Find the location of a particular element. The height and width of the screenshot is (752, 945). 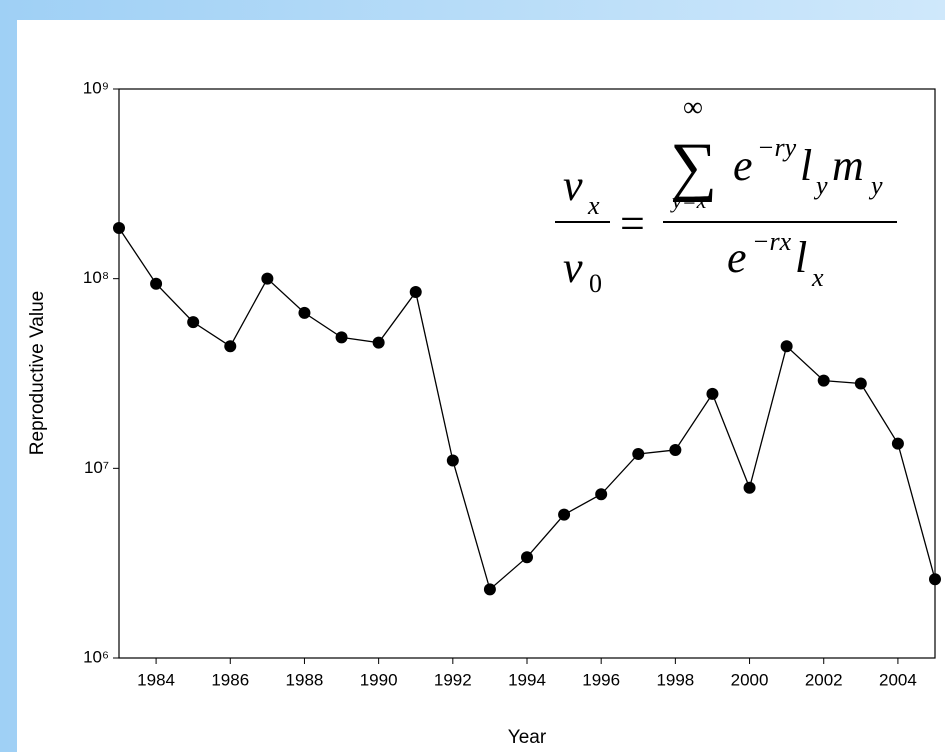

formula-text: −ry is located at coordinates (777, 147).